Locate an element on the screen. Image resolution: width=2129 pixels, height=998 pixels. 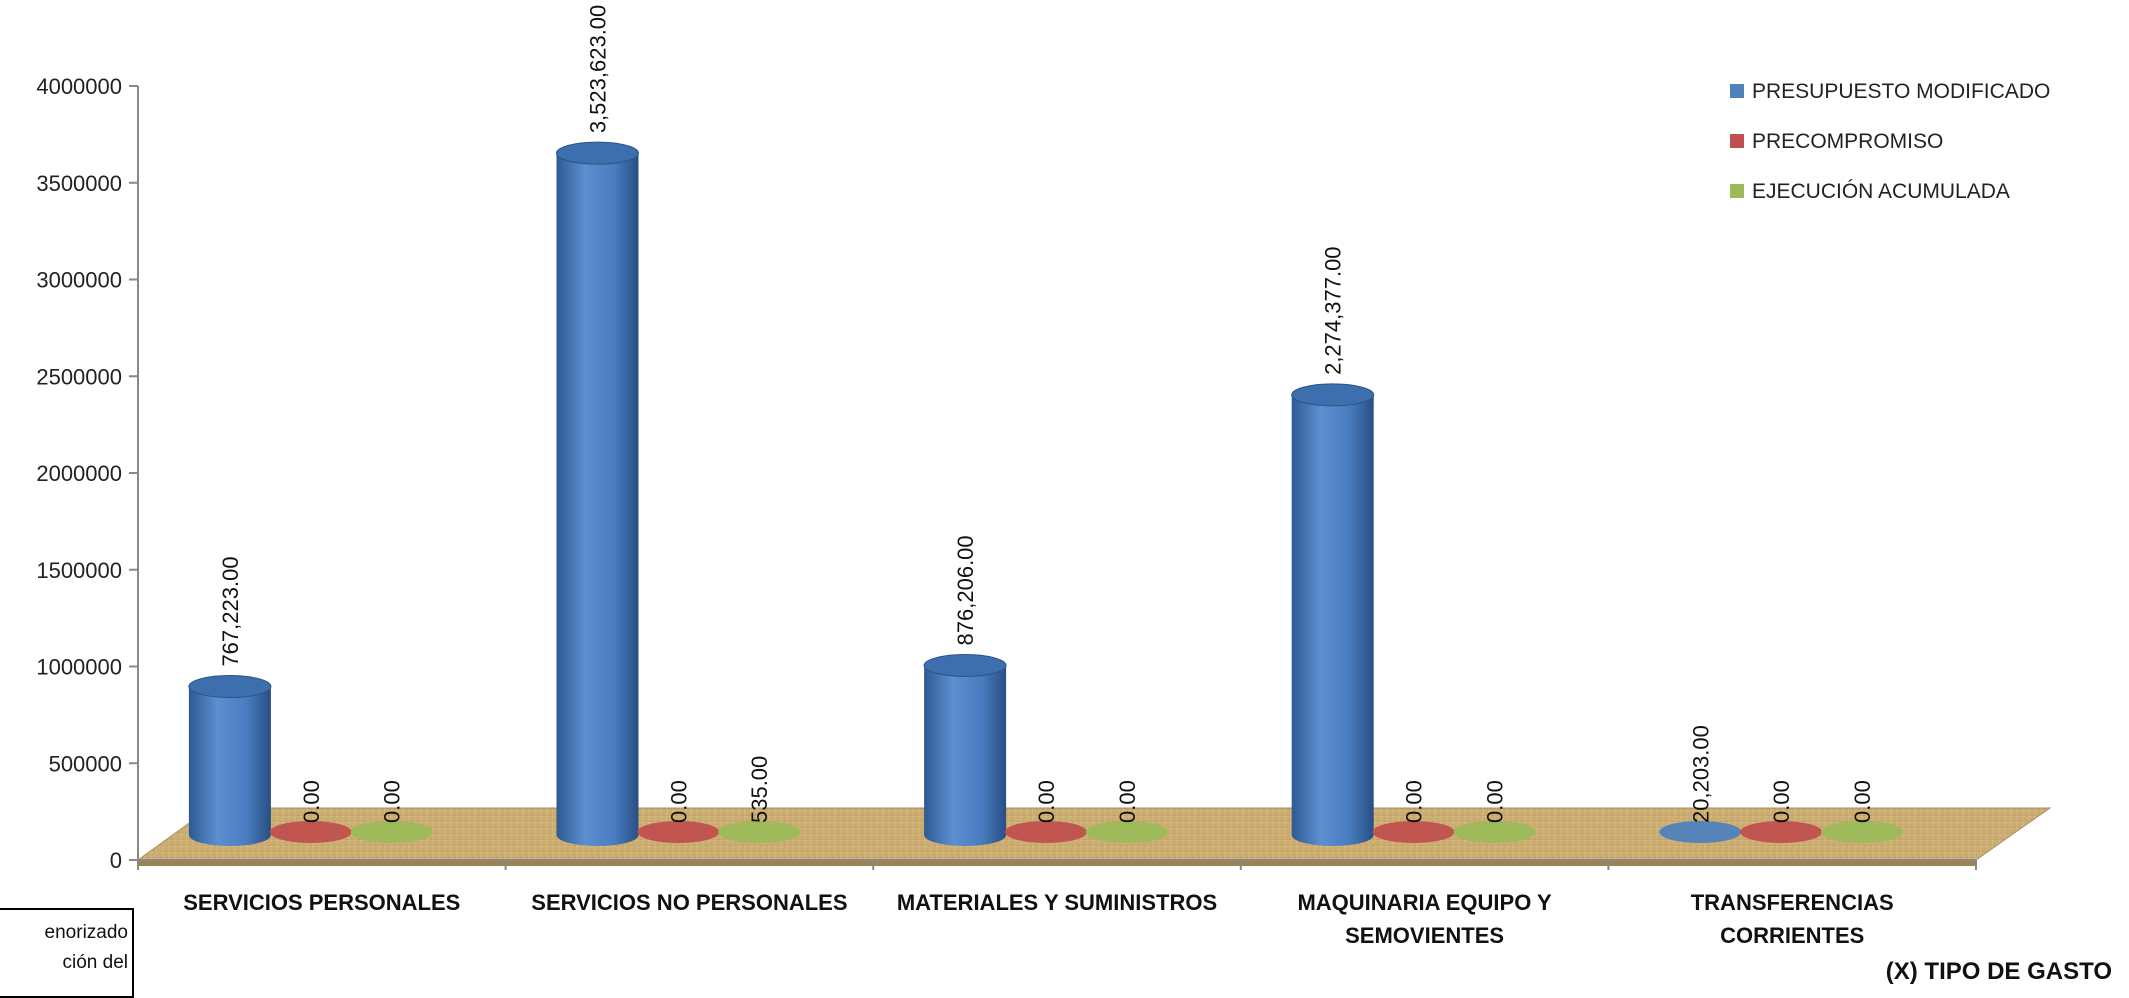
note-box: enorizado ción del is located at coordinates (67, 953).